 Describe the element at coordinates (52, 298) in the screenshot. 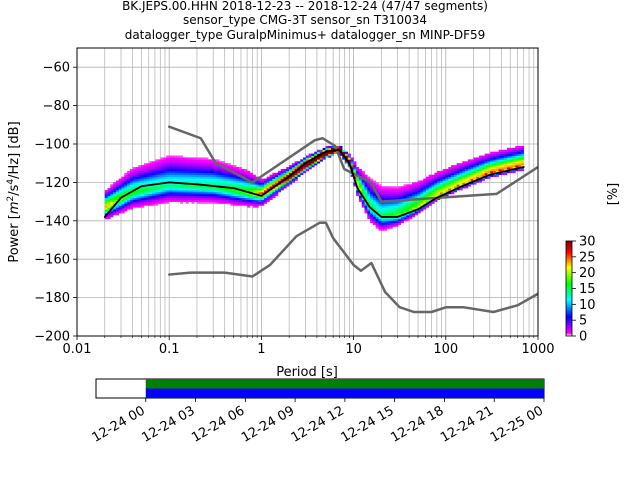

I see `y-tick-label: −180` at that location.